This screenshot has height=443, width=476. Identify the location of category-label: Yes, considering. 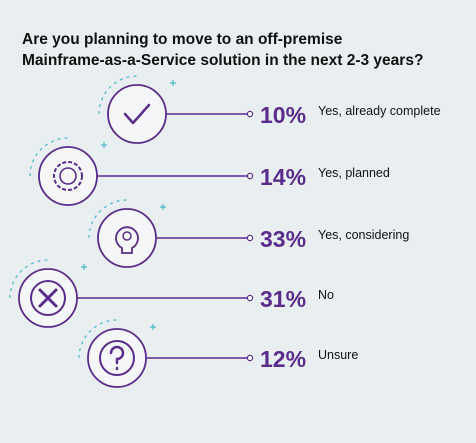
(363, 235).